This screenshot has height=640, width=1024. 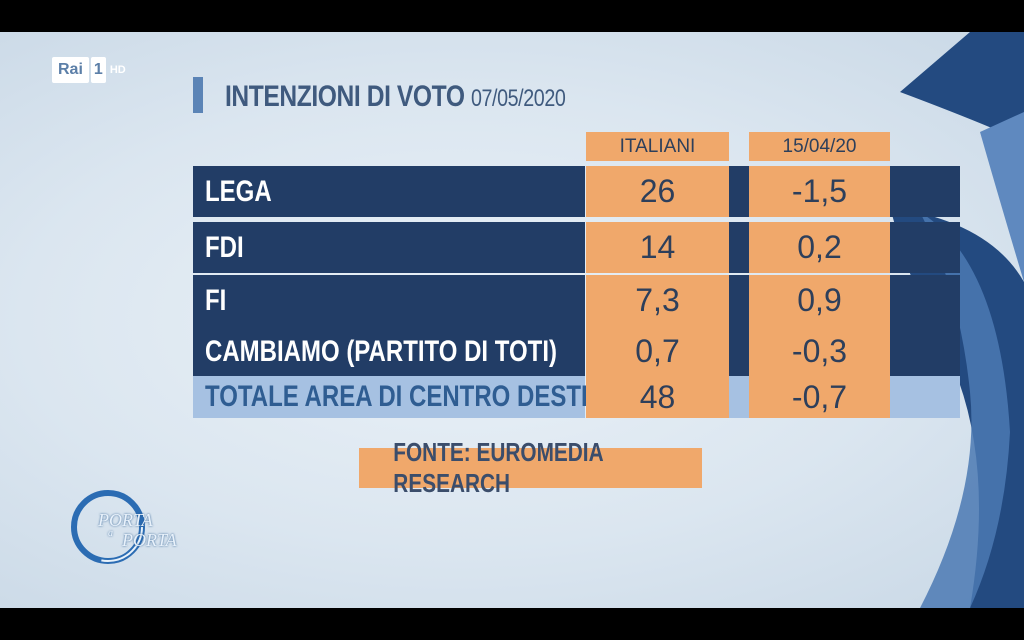 What do you see at coordinates (345, 96) in the screenshot?
I see `chart-title-text: INTENZIONI DI VOTO` at bounding box center [345, 96].